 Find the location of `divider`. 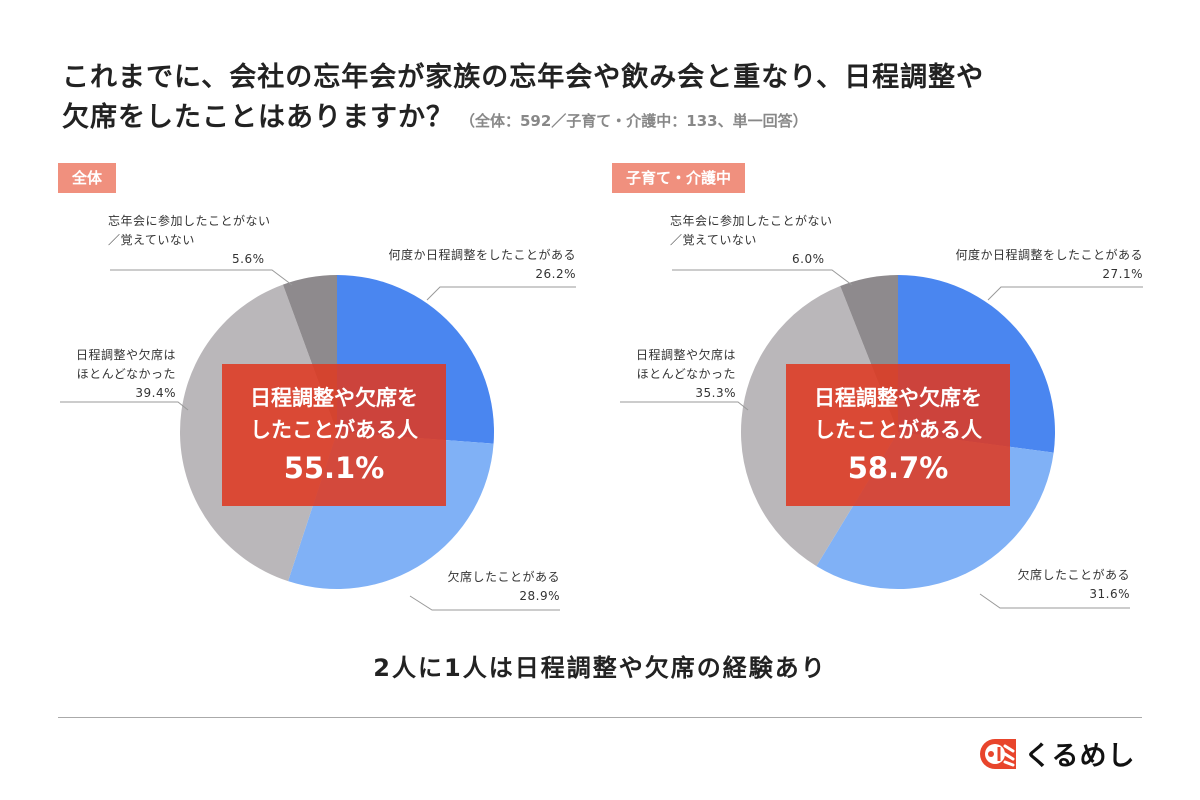

divider is located at coordinates (600, 717).